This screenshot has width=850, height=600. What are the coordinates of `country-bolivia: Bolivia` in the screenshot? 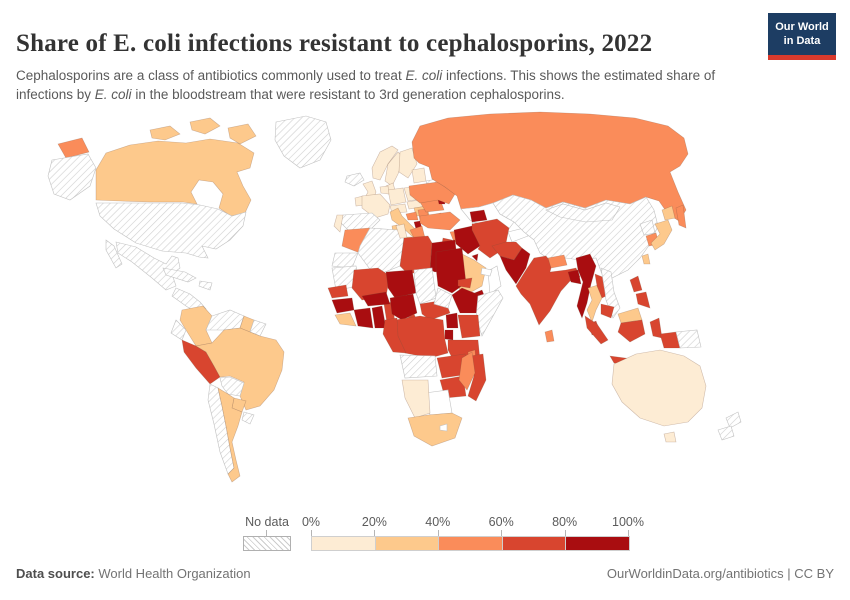 It's located at (232, 386).